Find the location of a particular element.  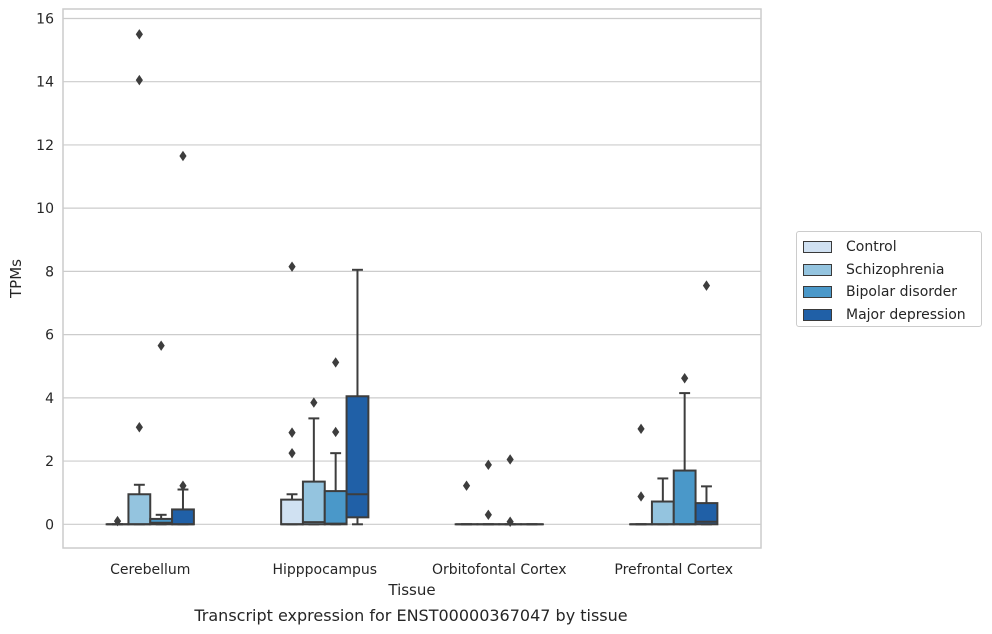

legend-item: Control is located at coordinates (892, 247).